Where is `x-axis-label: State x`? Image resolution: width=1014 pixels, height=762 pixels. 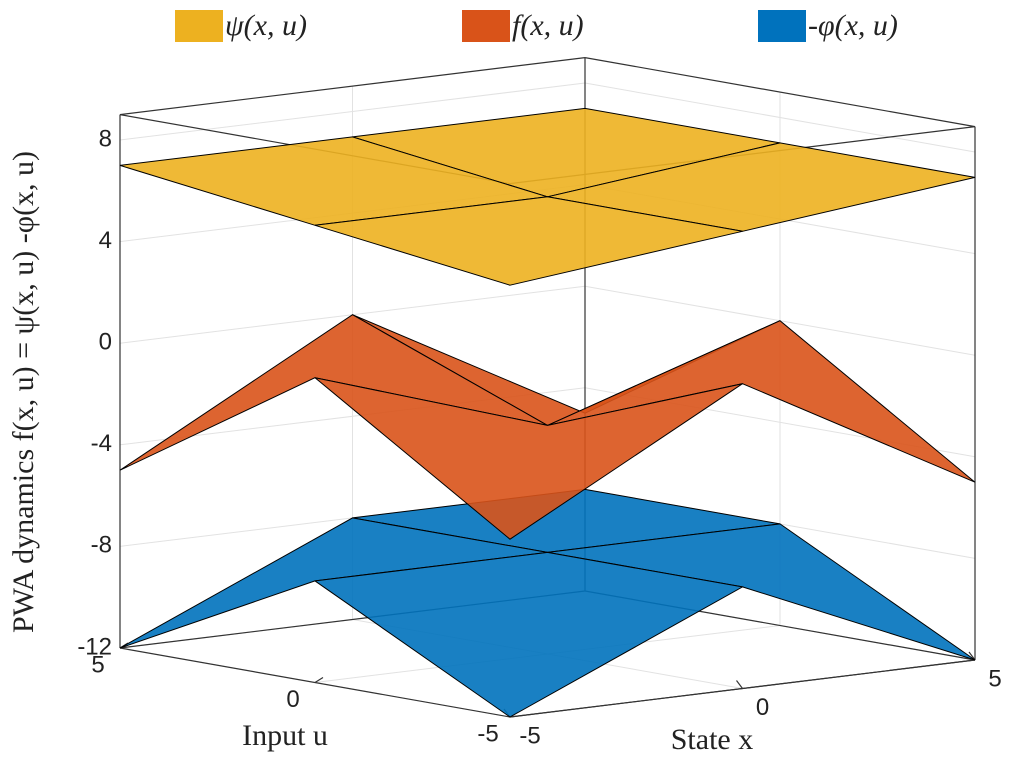 x-axis-label: State x is located at coordinates (712, 739).